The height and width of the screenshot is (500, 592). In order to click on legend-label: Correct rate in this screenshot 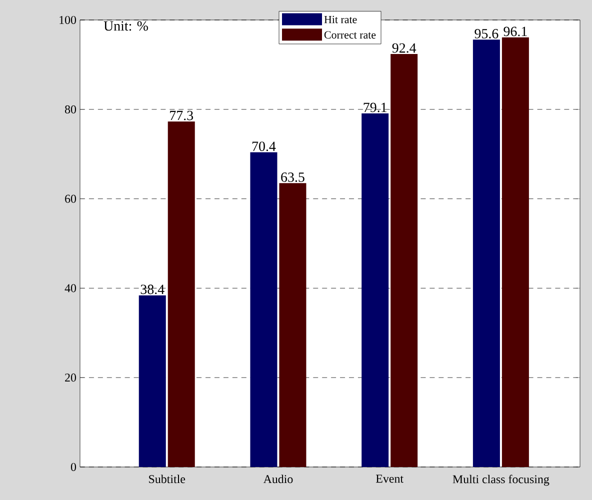, I will do `click(350, 35)`.